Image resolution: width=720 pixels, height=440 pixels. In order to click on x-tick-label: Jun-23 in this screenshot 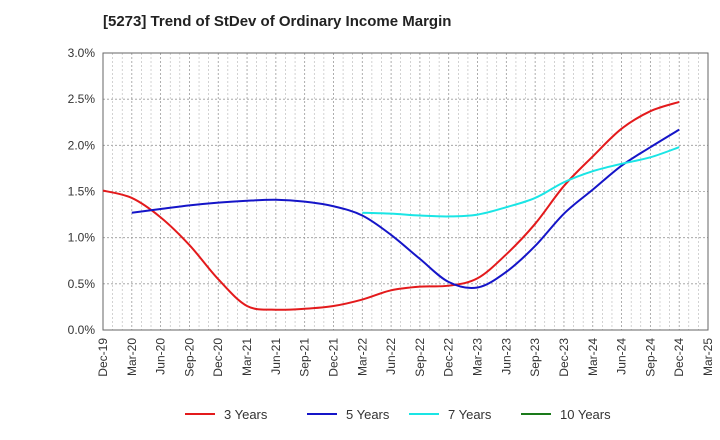, I will do `click(506, 356)`.